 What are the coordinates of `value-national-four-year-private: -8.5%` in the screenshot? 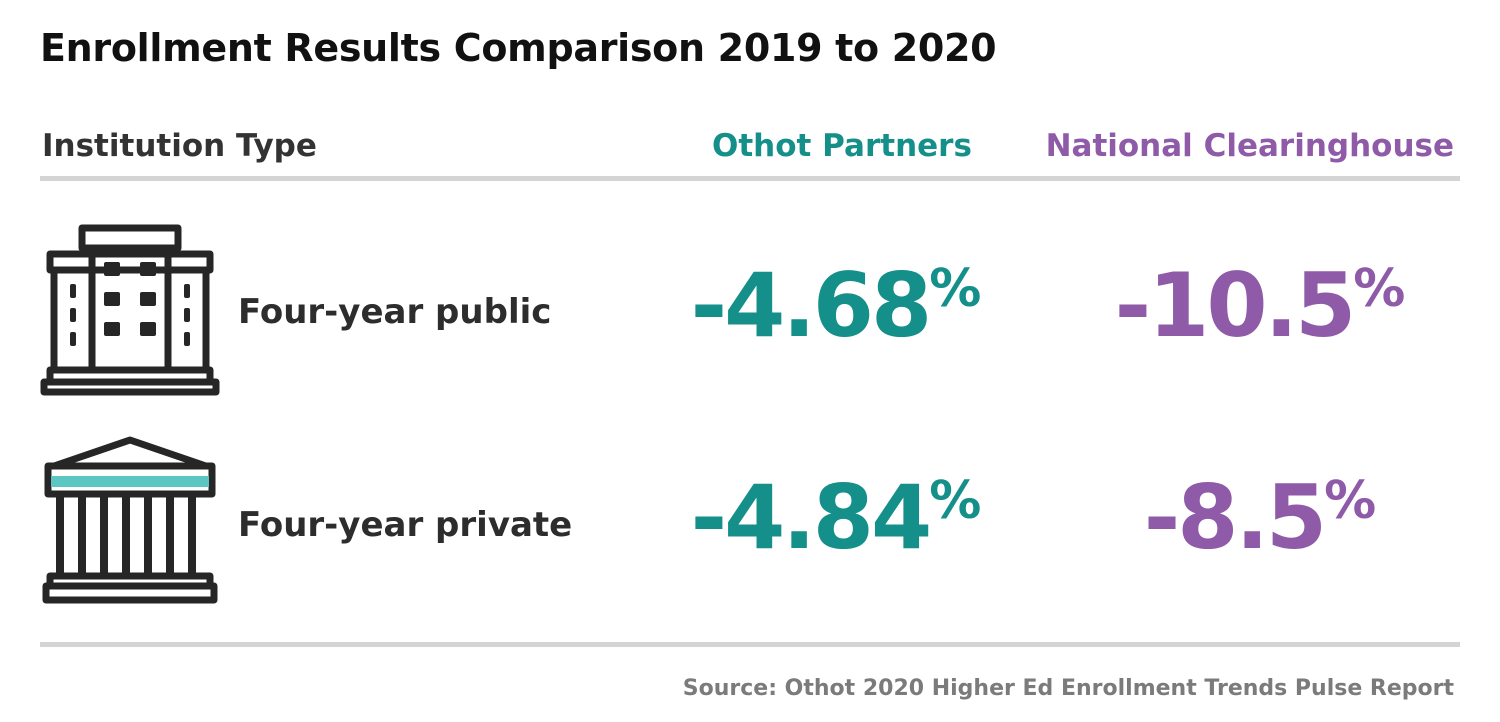 It's located at (1260, 517).